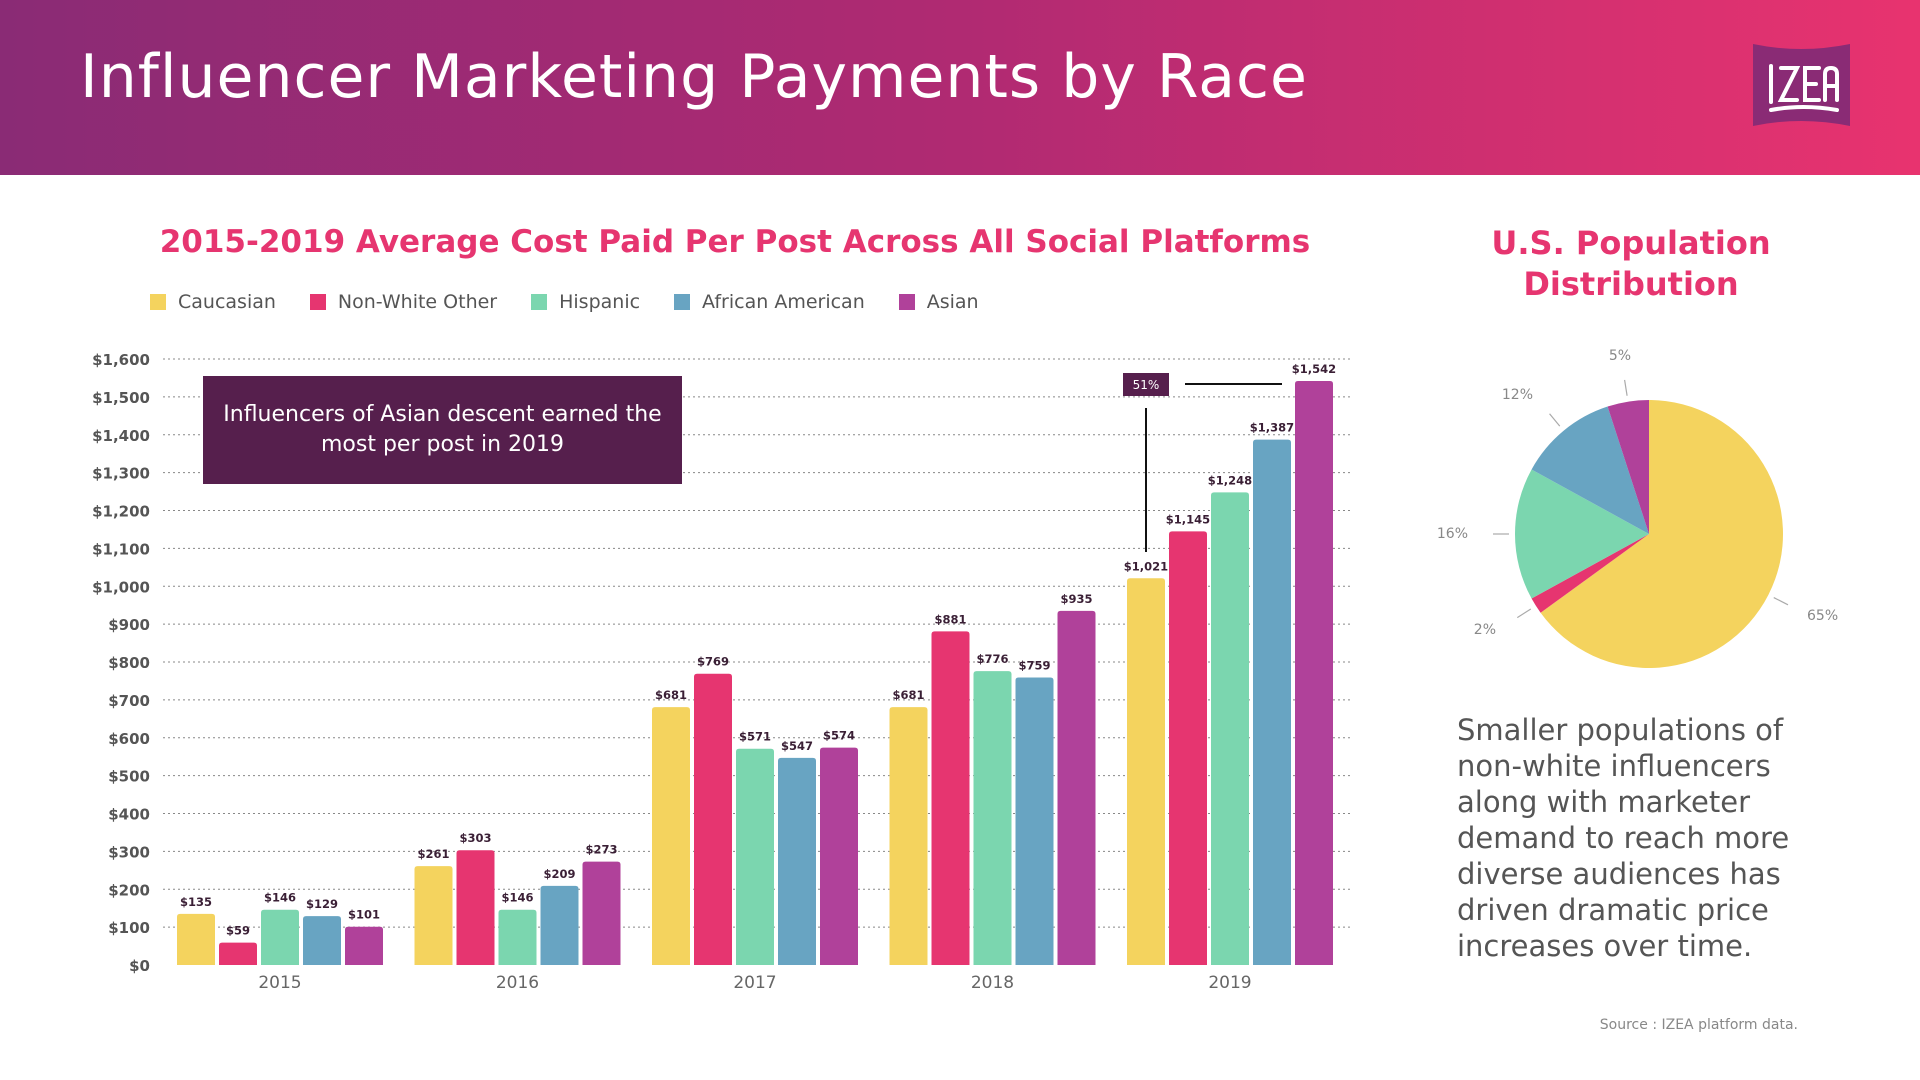 This screenshot has width=1920, height=1080. I want to click on data-label: $571, so click(755, 737).